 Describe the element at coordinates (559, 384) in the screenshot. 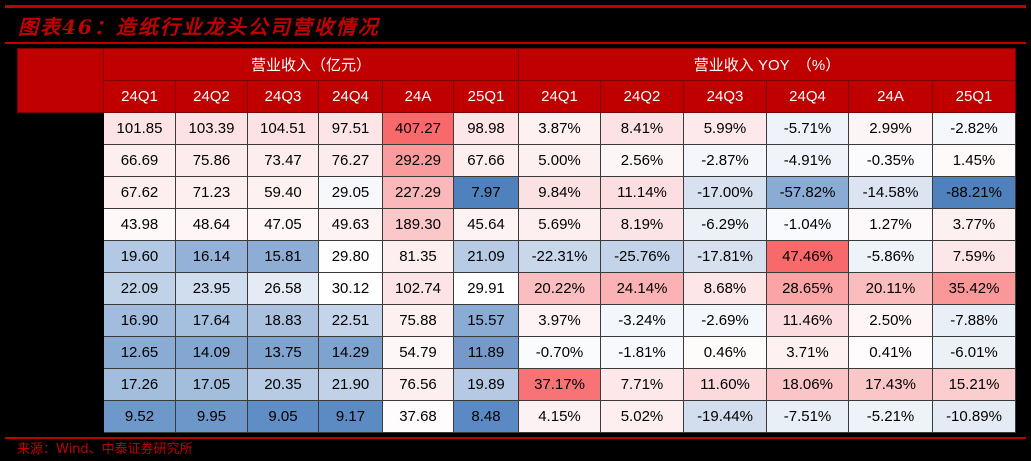

I see `yoy-cell: 37.17%` at that location.